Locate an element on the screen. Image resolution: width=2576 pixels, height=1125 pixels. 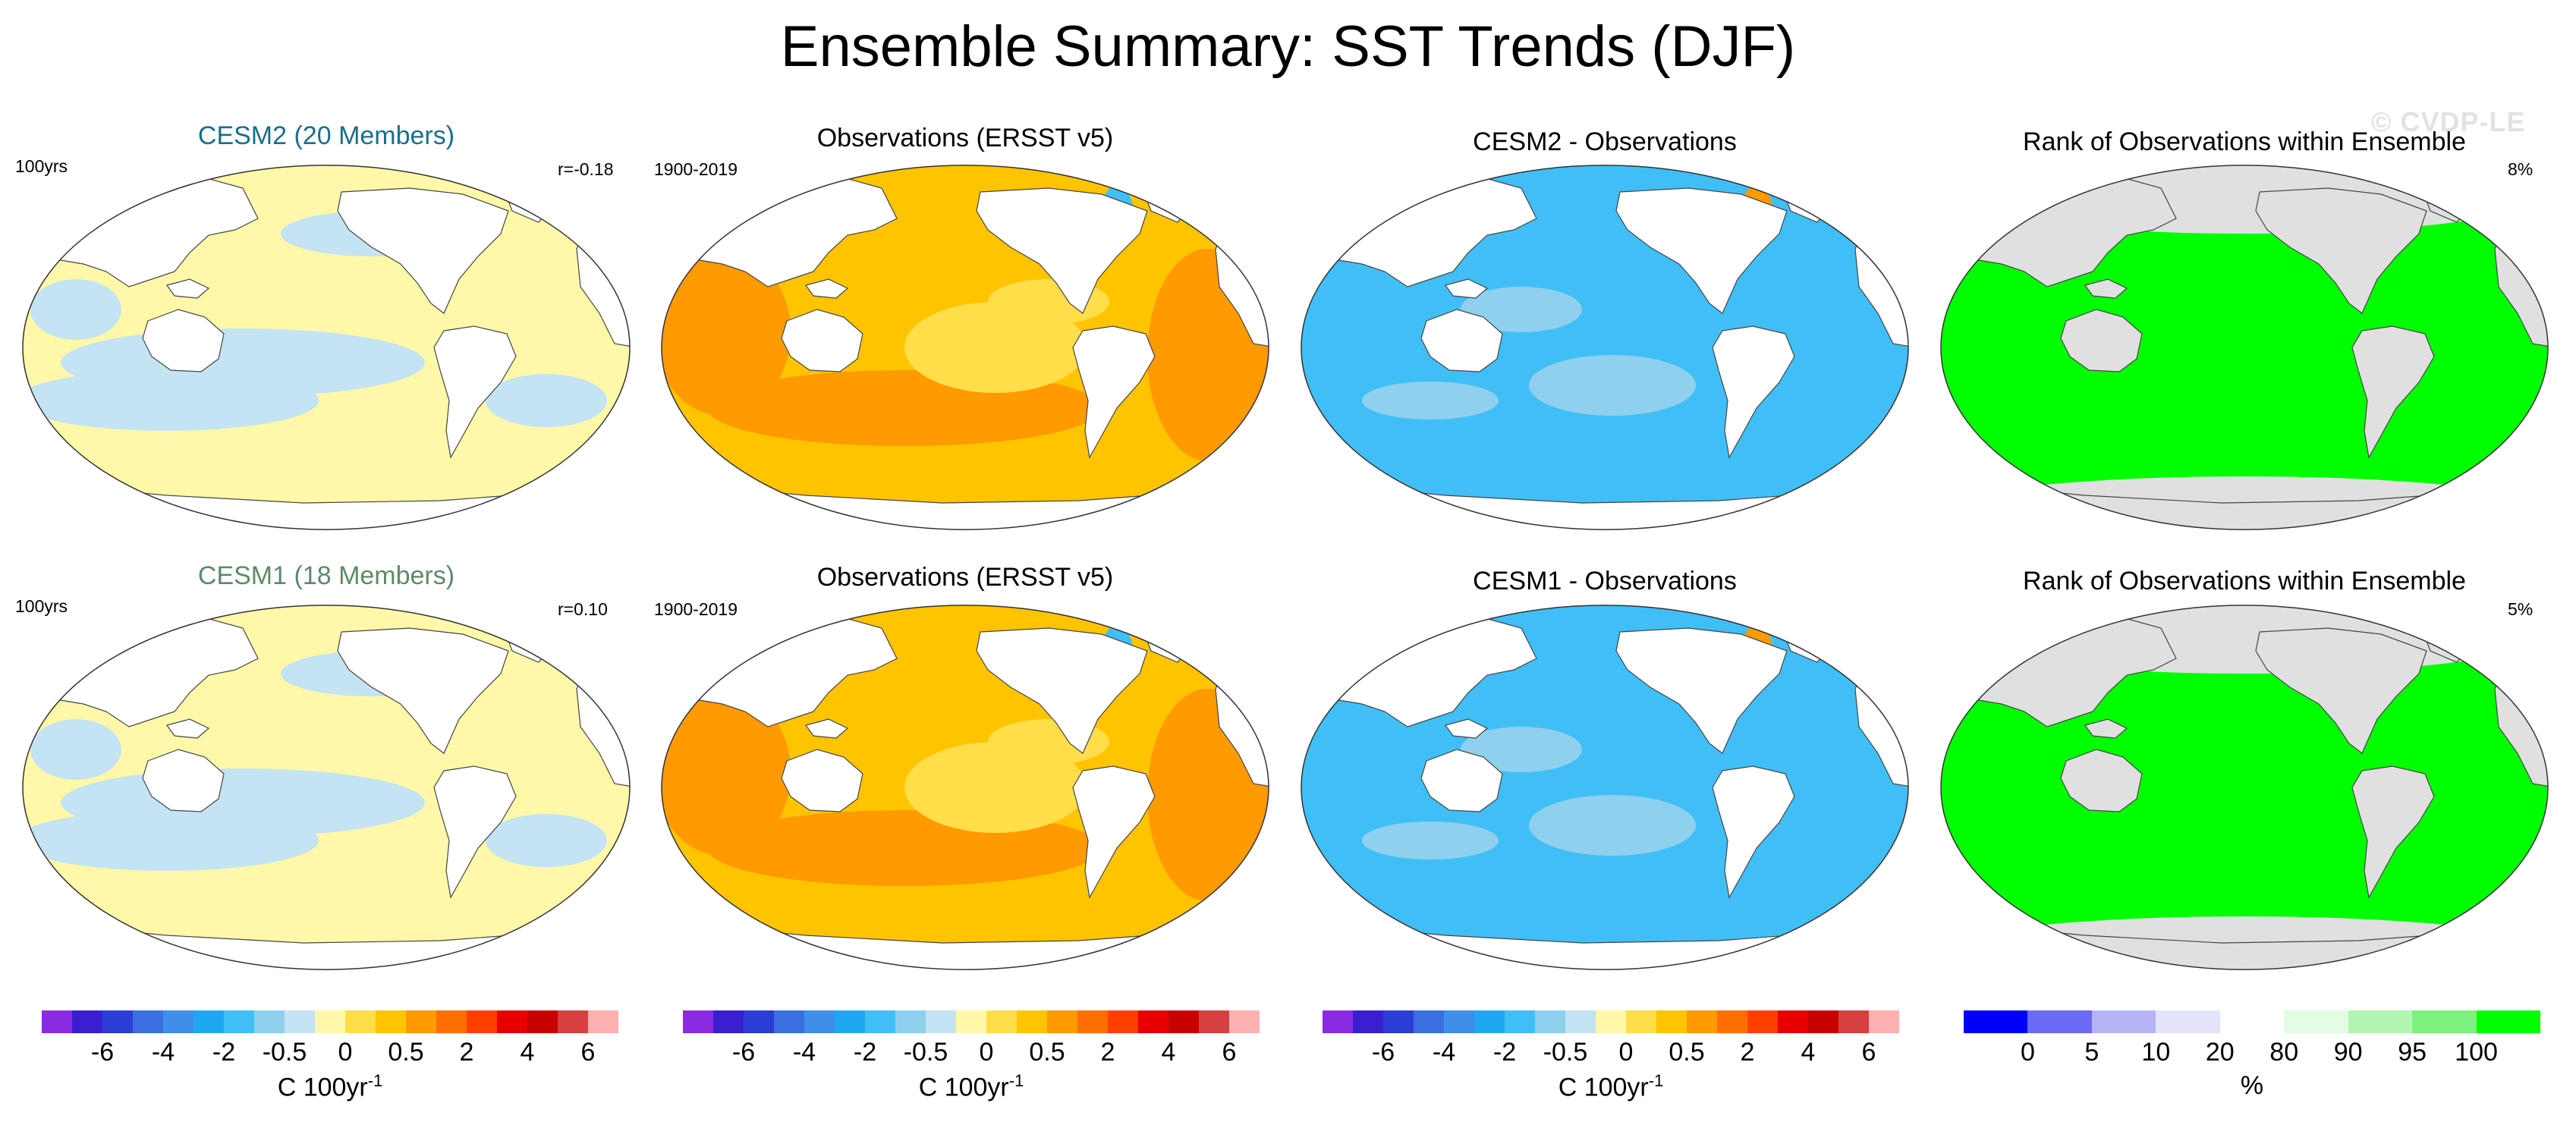
colorbar-trend-2: -6 -4 -2 -0.5 0 0.5 2 4 6 C 100yr-1 is located at coordinates (971, 1059).